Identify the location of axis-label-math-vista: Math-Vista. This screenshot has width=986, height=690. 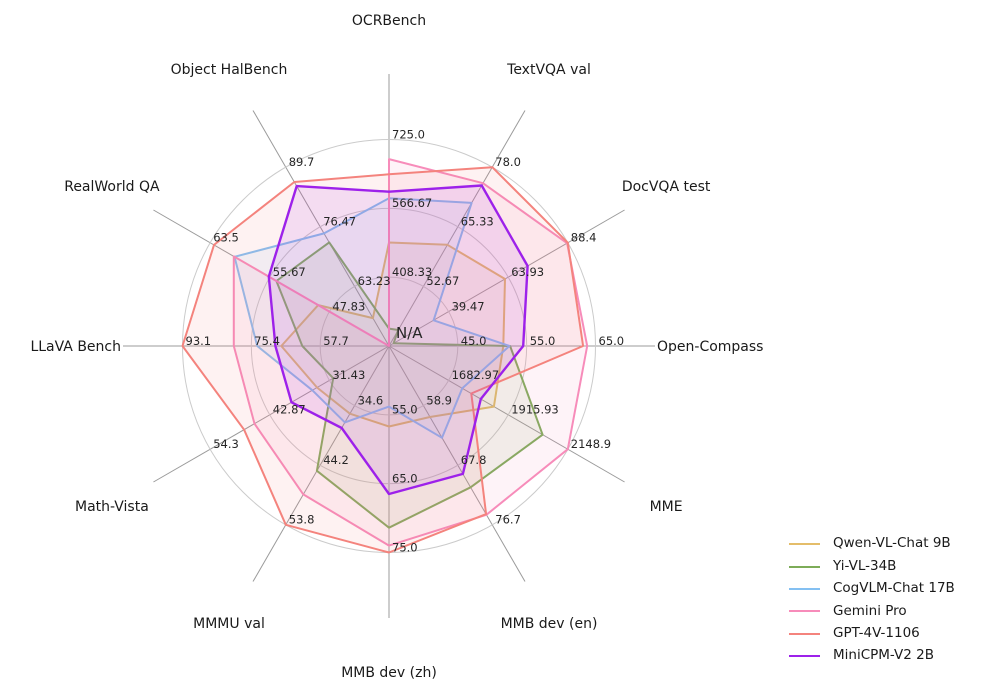
(112, 507).